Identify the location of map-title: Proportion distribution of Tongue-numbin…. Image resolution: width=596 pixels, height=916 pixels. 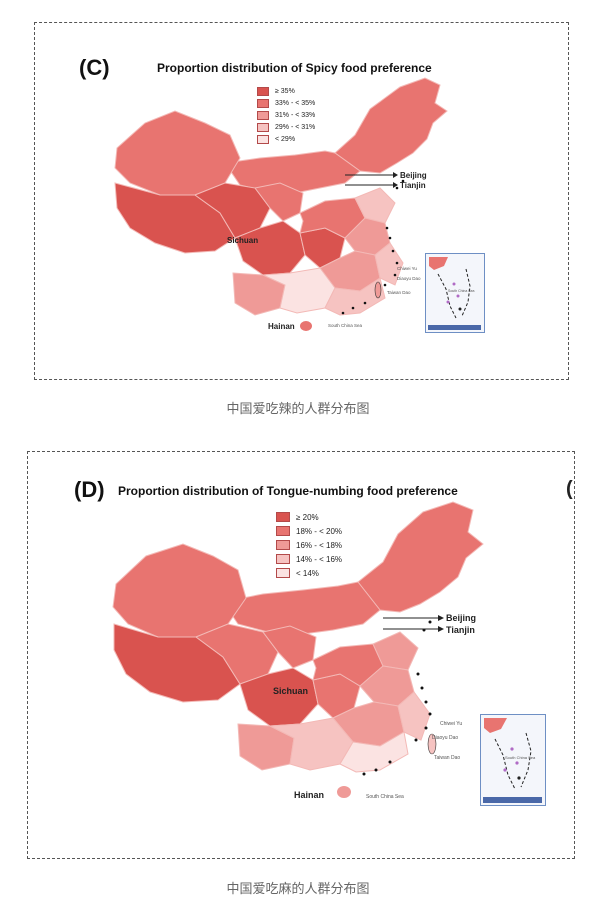
(288, 491).